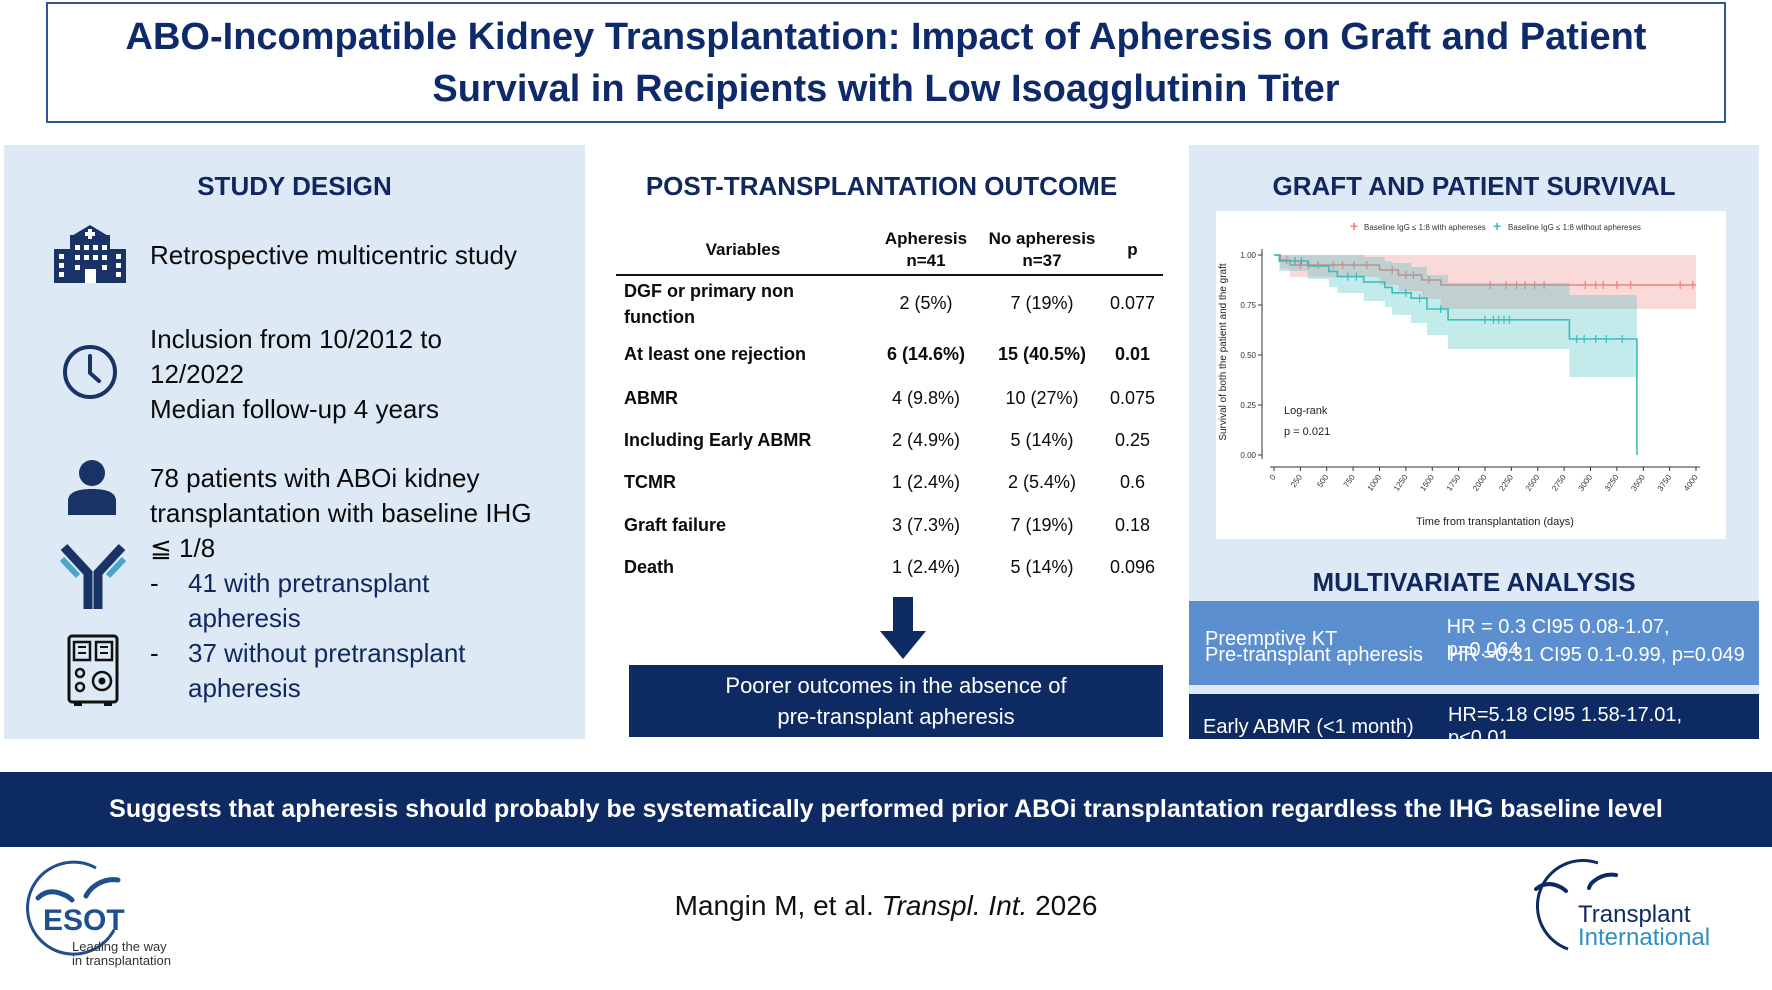  What do you see at coordinates (183, 548) in the screenshot?
I see `patients-line-3: ≦ 1/8` at bounding box center [183, 548].